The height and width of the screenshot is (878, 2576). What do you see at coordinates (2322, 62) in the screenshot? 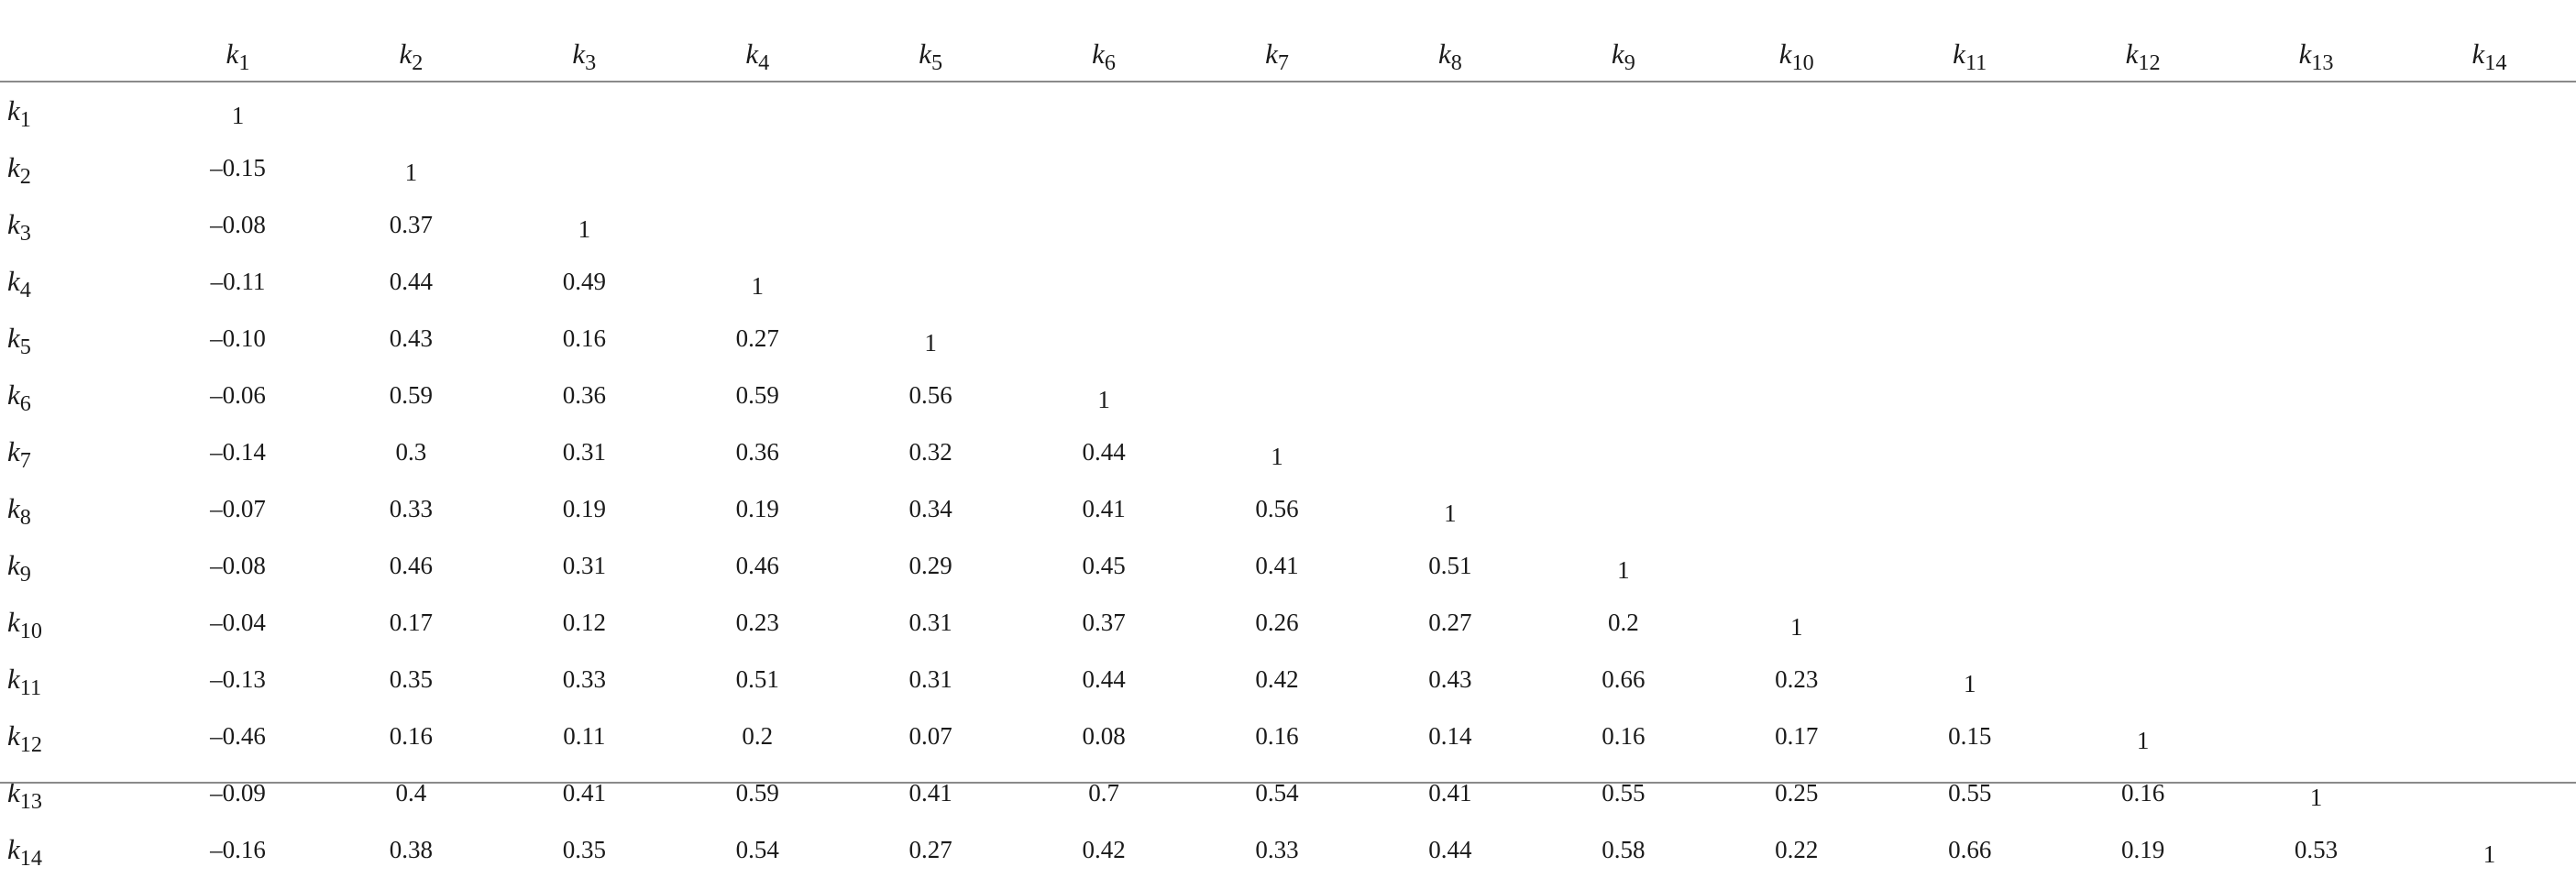
I see `variable-subscript: 13` at bounding box center [2322, 62].